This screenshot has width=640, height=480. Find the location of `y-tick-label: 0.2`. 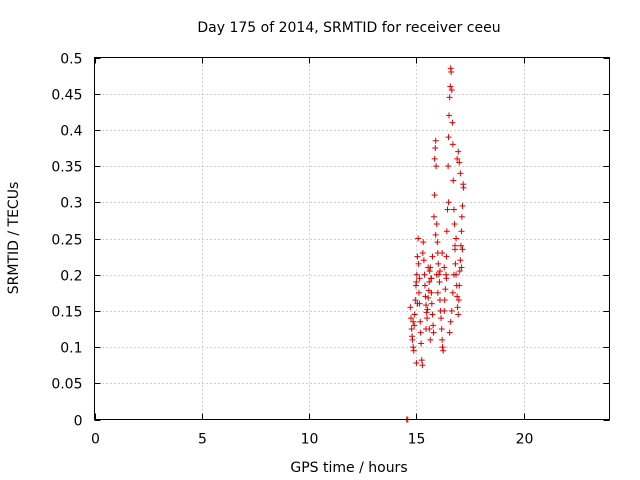

y-tick-label: 0.2 is located at coordinates (71, 277).